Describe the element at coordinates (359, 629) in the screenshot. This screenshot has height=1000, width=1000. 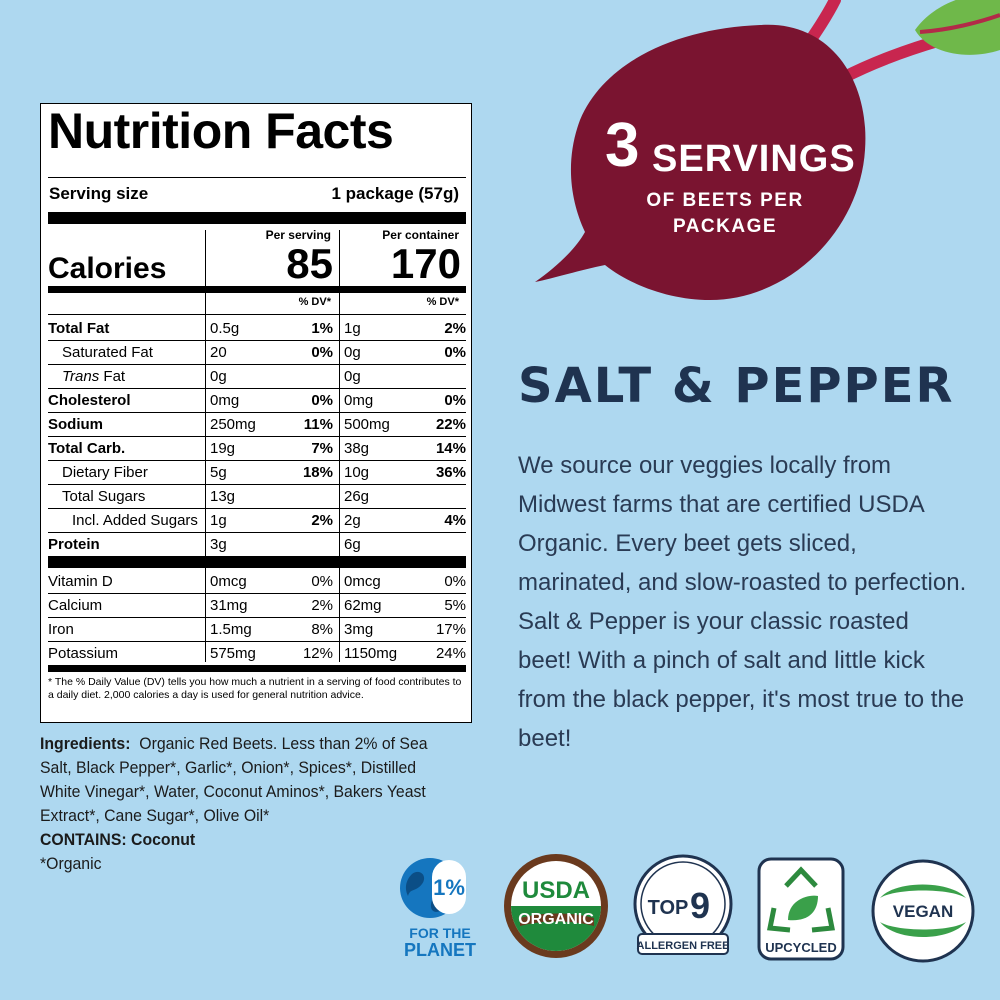
I see `value-container: 3mg` at that location.